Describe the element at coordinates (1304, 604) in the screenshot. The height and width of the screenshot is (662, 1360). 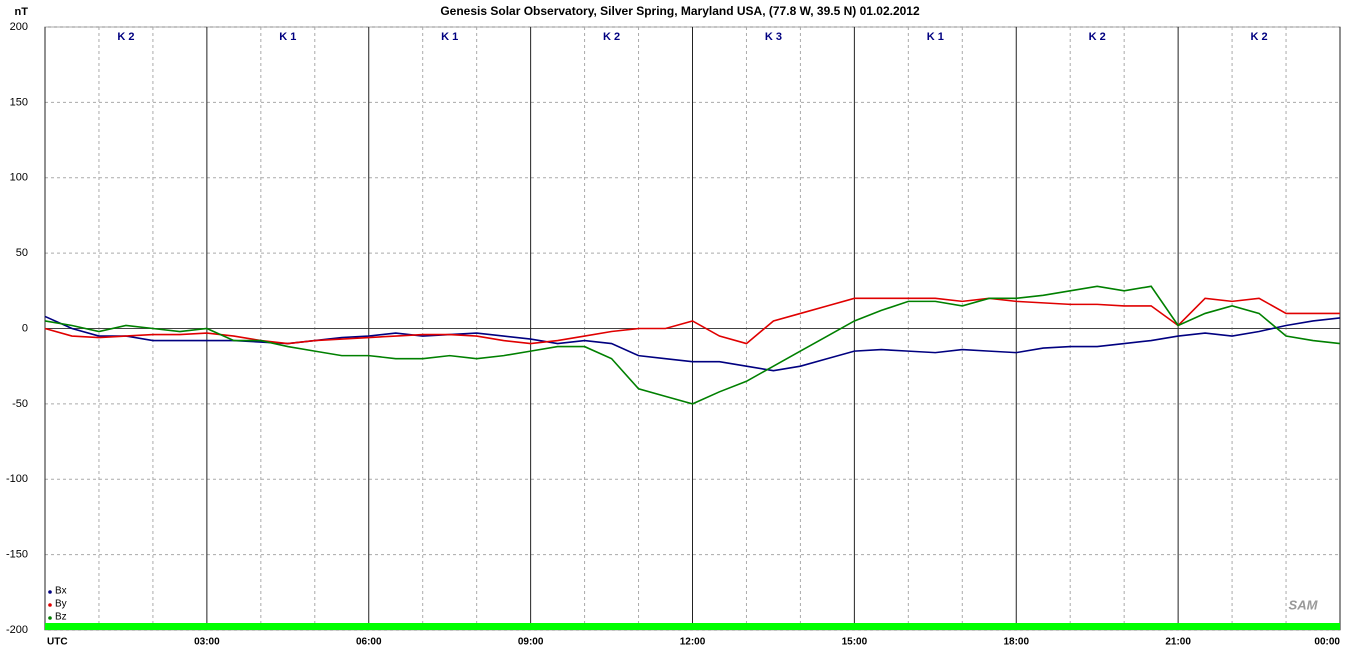
I see `logo: SAM` at that location.